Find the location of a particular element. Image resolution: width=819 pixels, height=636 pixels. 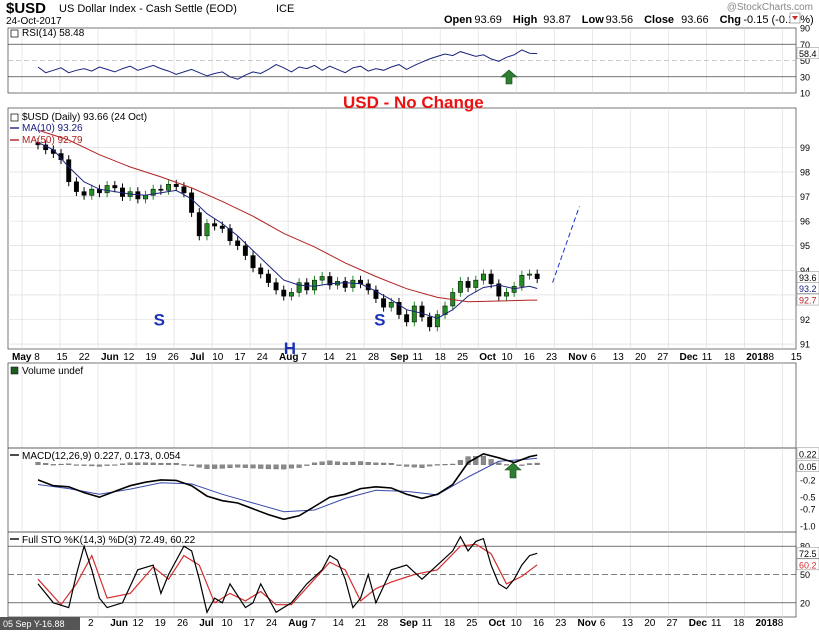

x-axis-bottom-label: 14 is located at coordinates (339, 623).